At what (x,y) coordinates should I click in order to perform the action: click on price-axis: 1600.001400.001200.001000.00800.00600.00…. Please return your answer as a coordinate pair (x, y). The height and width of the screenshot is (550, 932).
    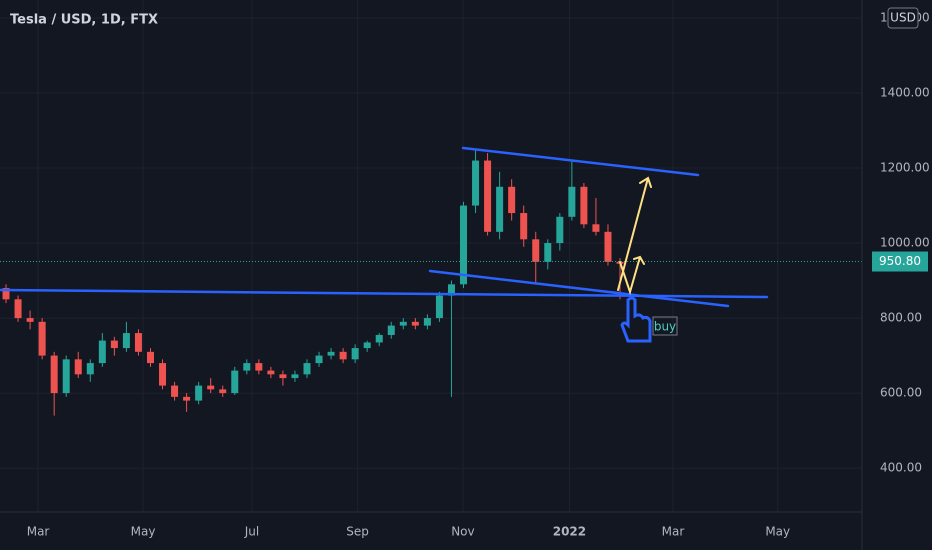
    Looking at the image, I should click on (896, 275).